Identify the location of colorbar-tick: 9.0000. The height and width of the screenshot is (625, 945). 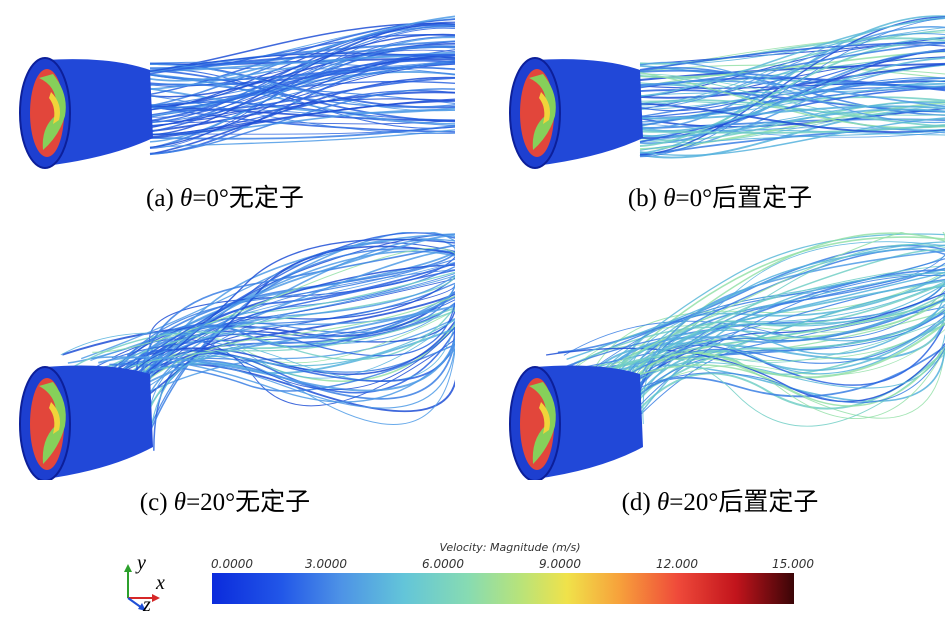
(560, 564).